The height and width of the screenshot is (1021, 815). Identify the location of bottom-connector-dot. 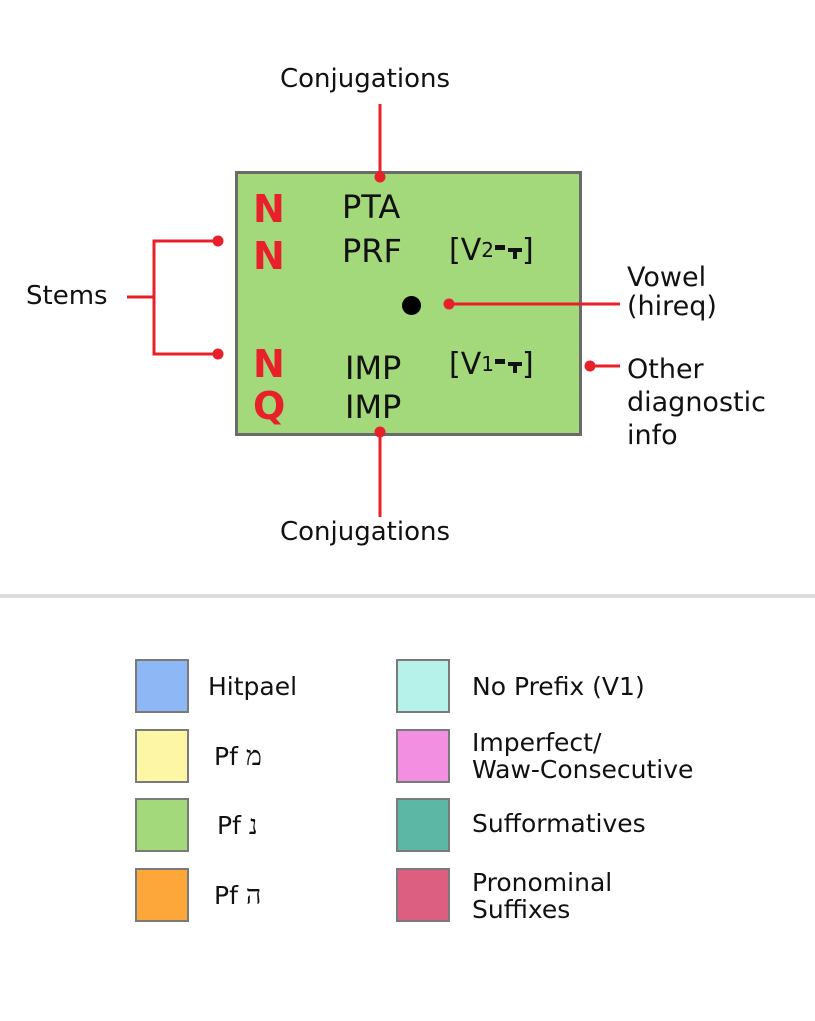
(380, 432).